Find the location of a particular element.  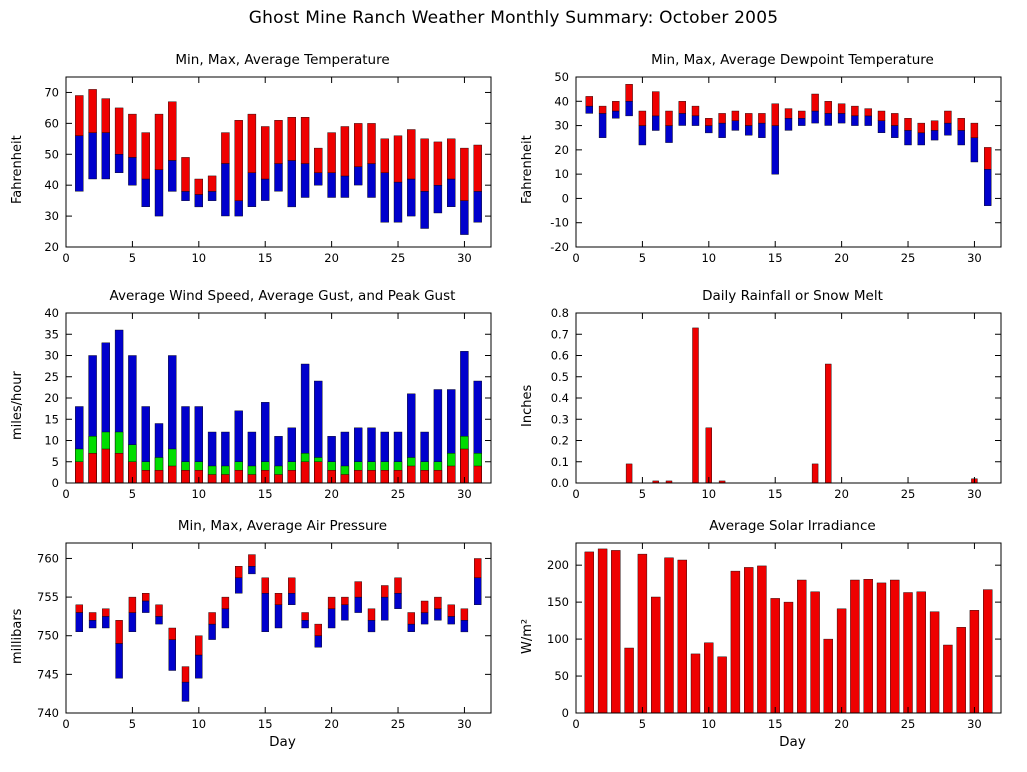

svg-text: 0.7 is located at coordinates (560, 334).